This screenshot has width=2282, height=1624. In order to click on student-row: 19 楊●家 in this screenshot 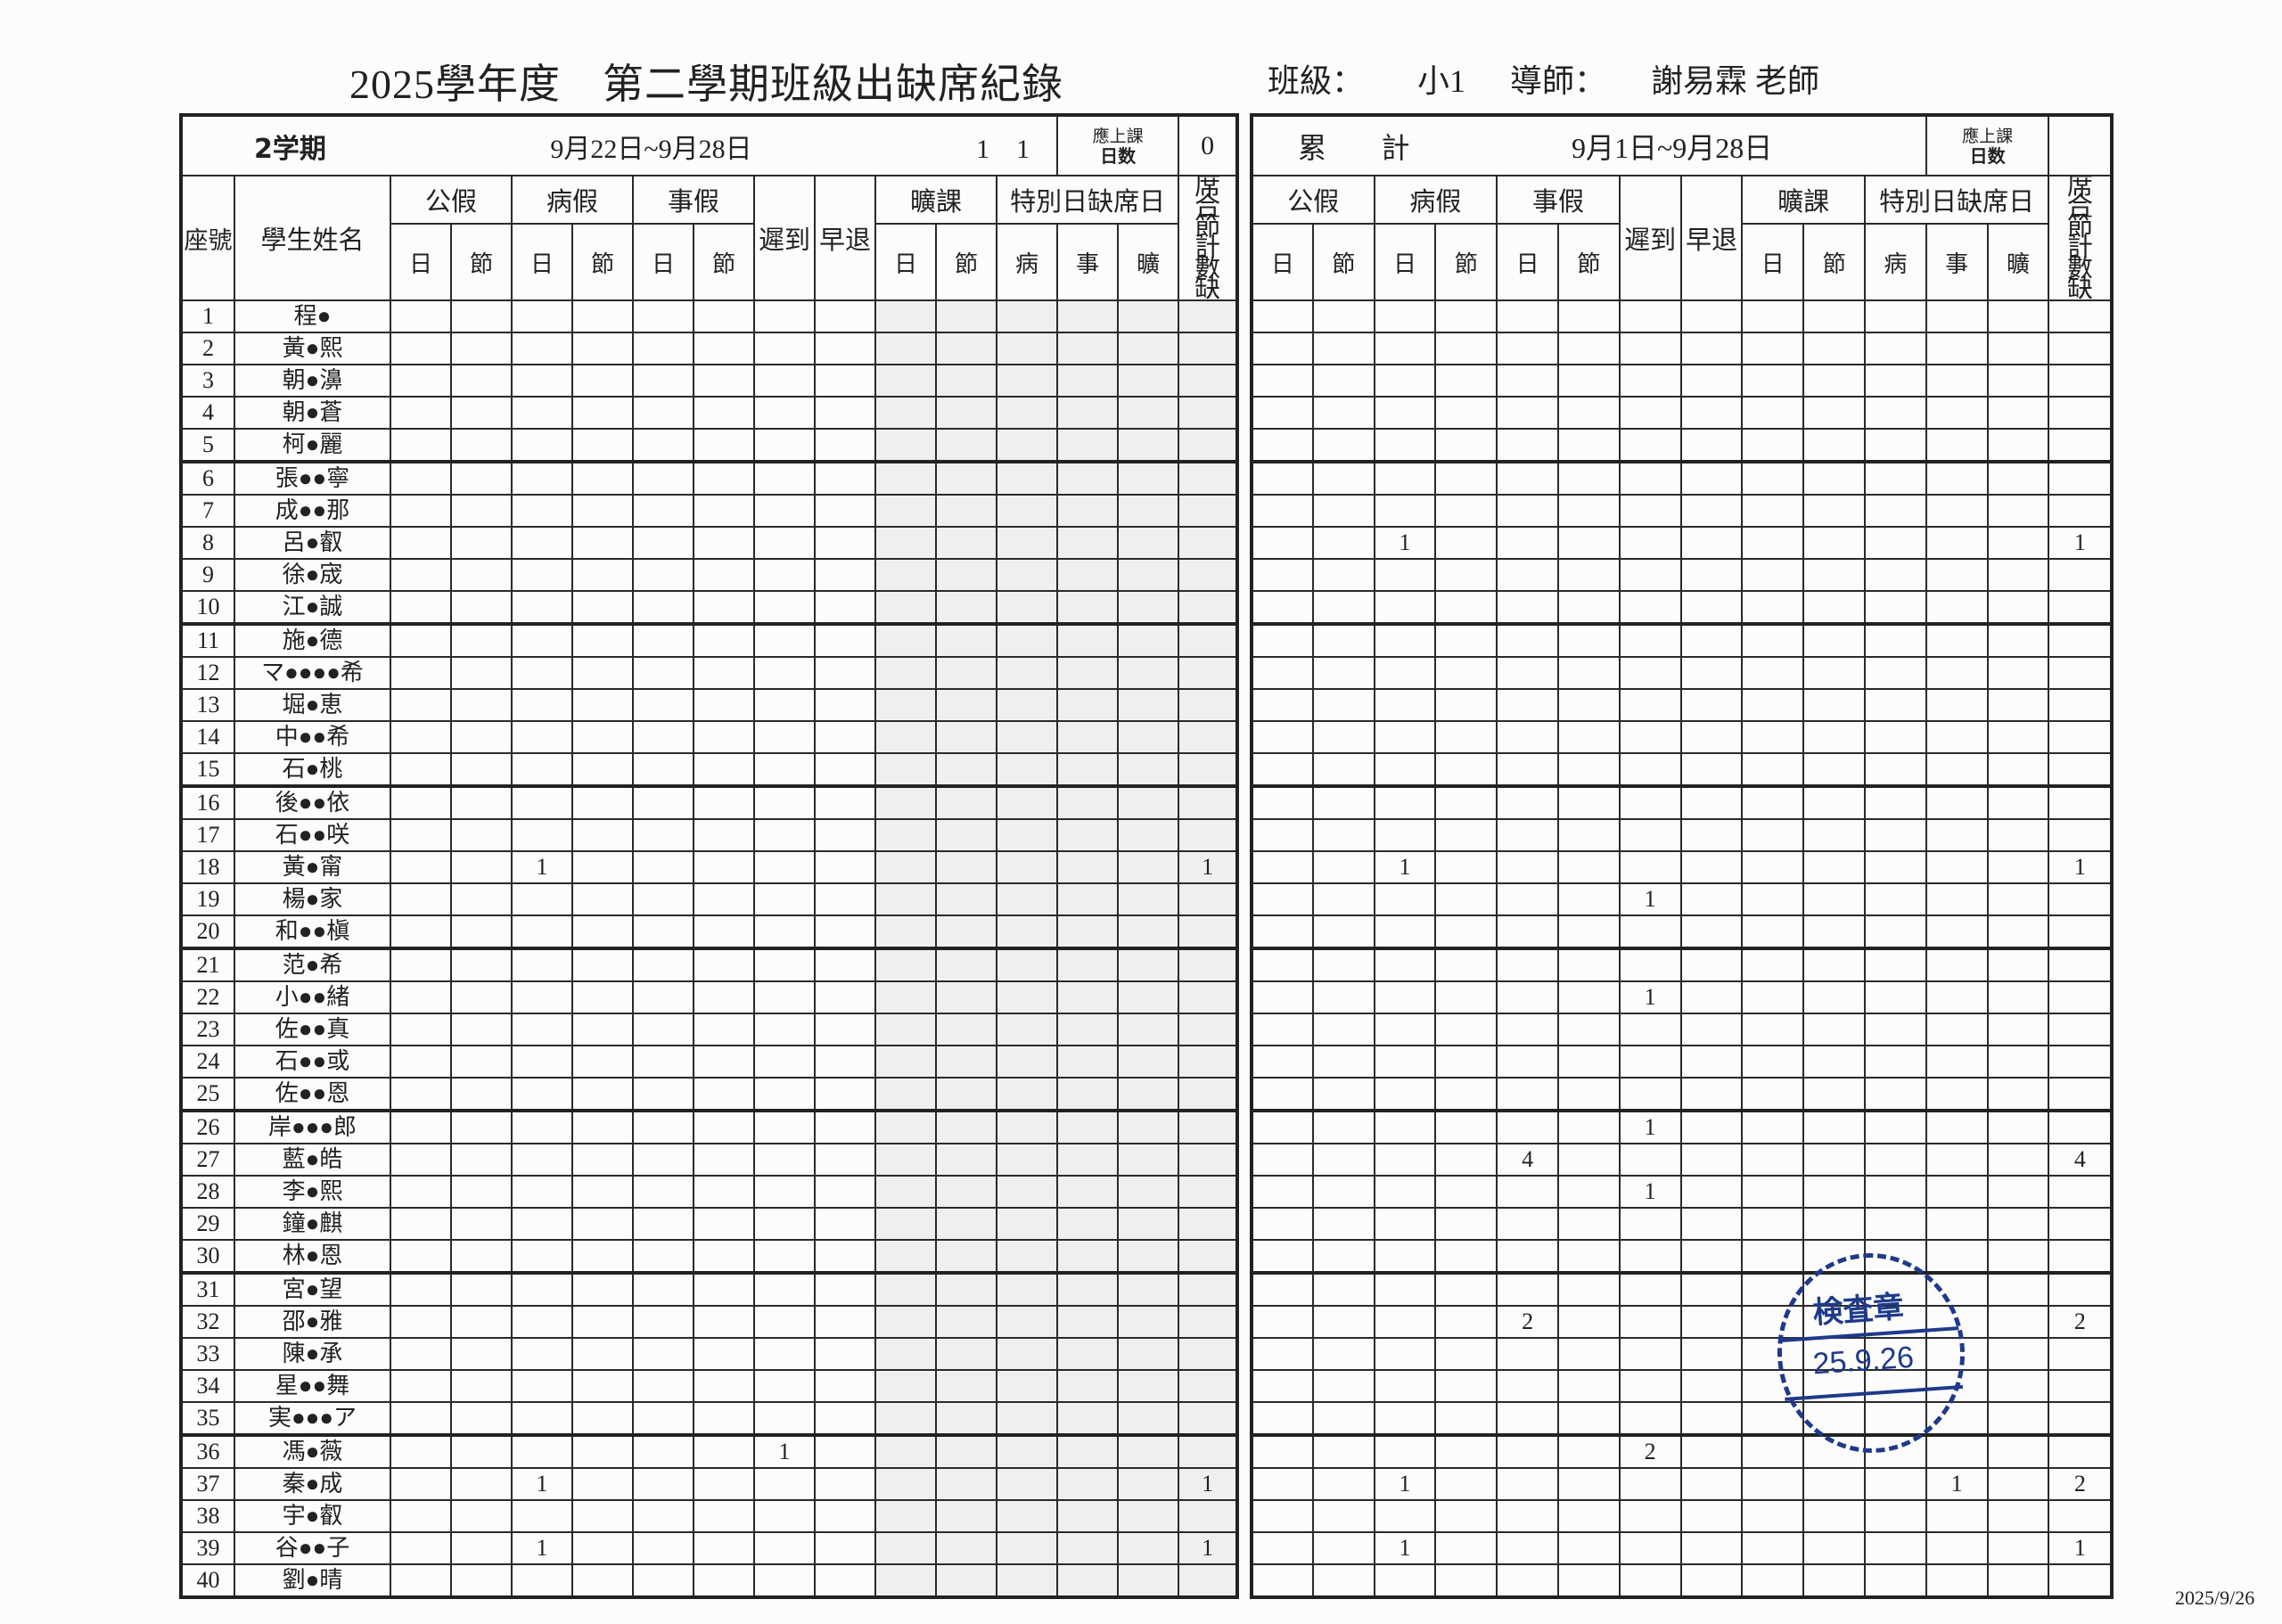, I will do `click(709, 899)`.